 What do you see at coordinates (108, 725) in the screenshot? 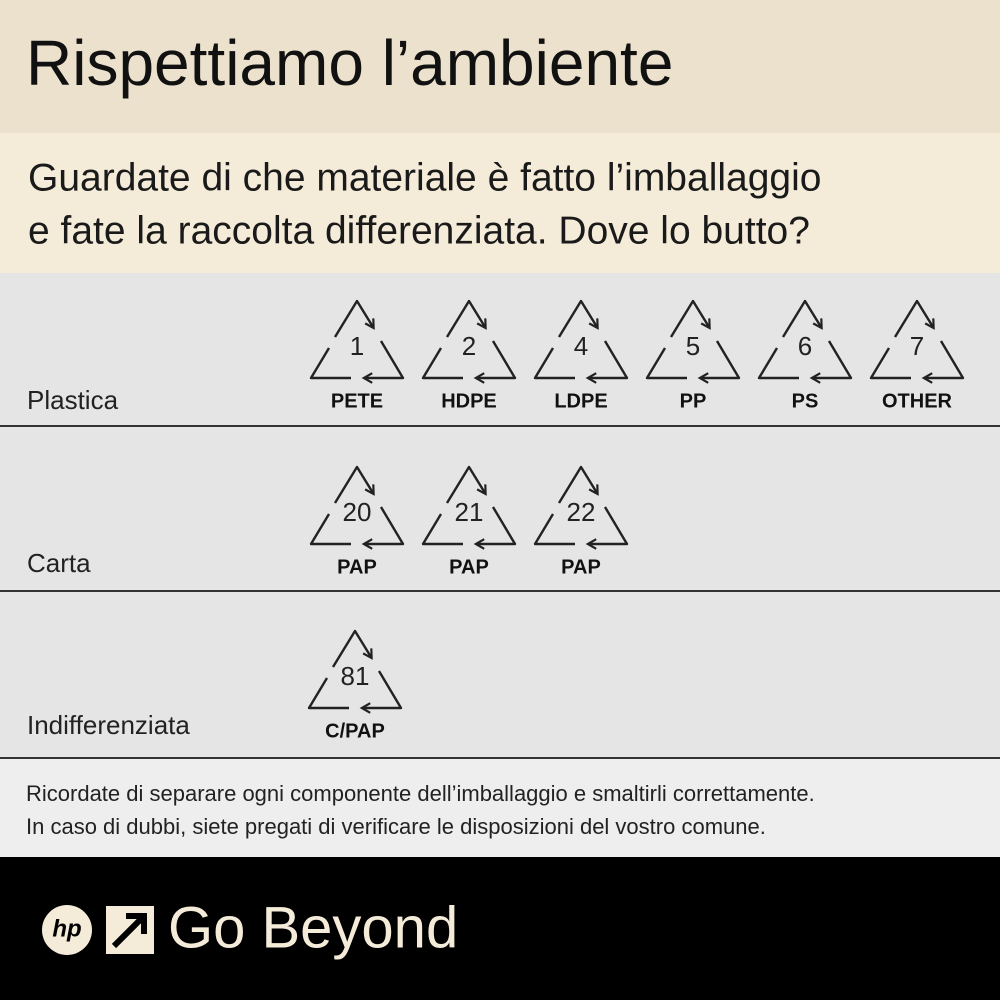
I see `category-name: Indifferenziata` at bounding box center [108, 725].